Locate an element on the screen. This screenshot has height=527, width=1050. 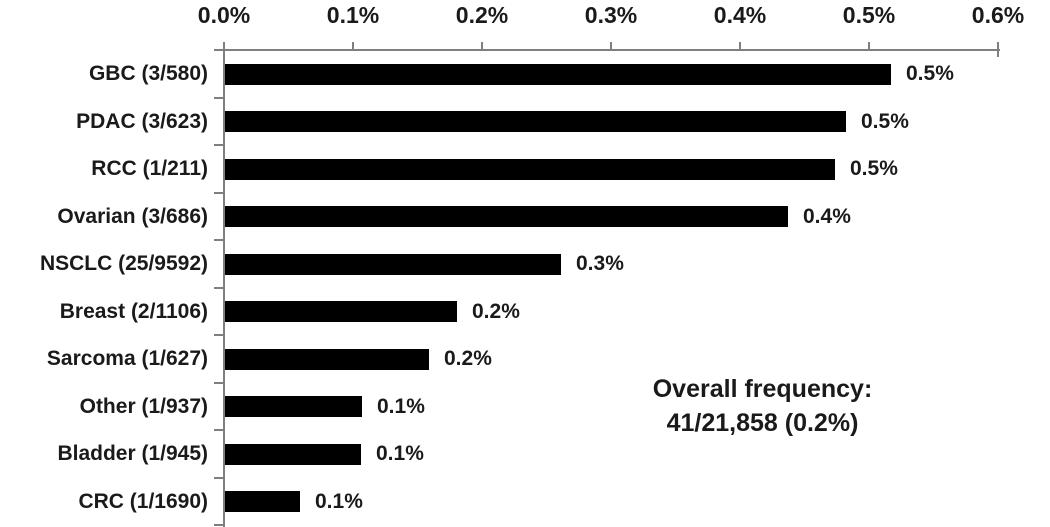
category-label: PDAC (3/623) is located at coordinates (142, 121).